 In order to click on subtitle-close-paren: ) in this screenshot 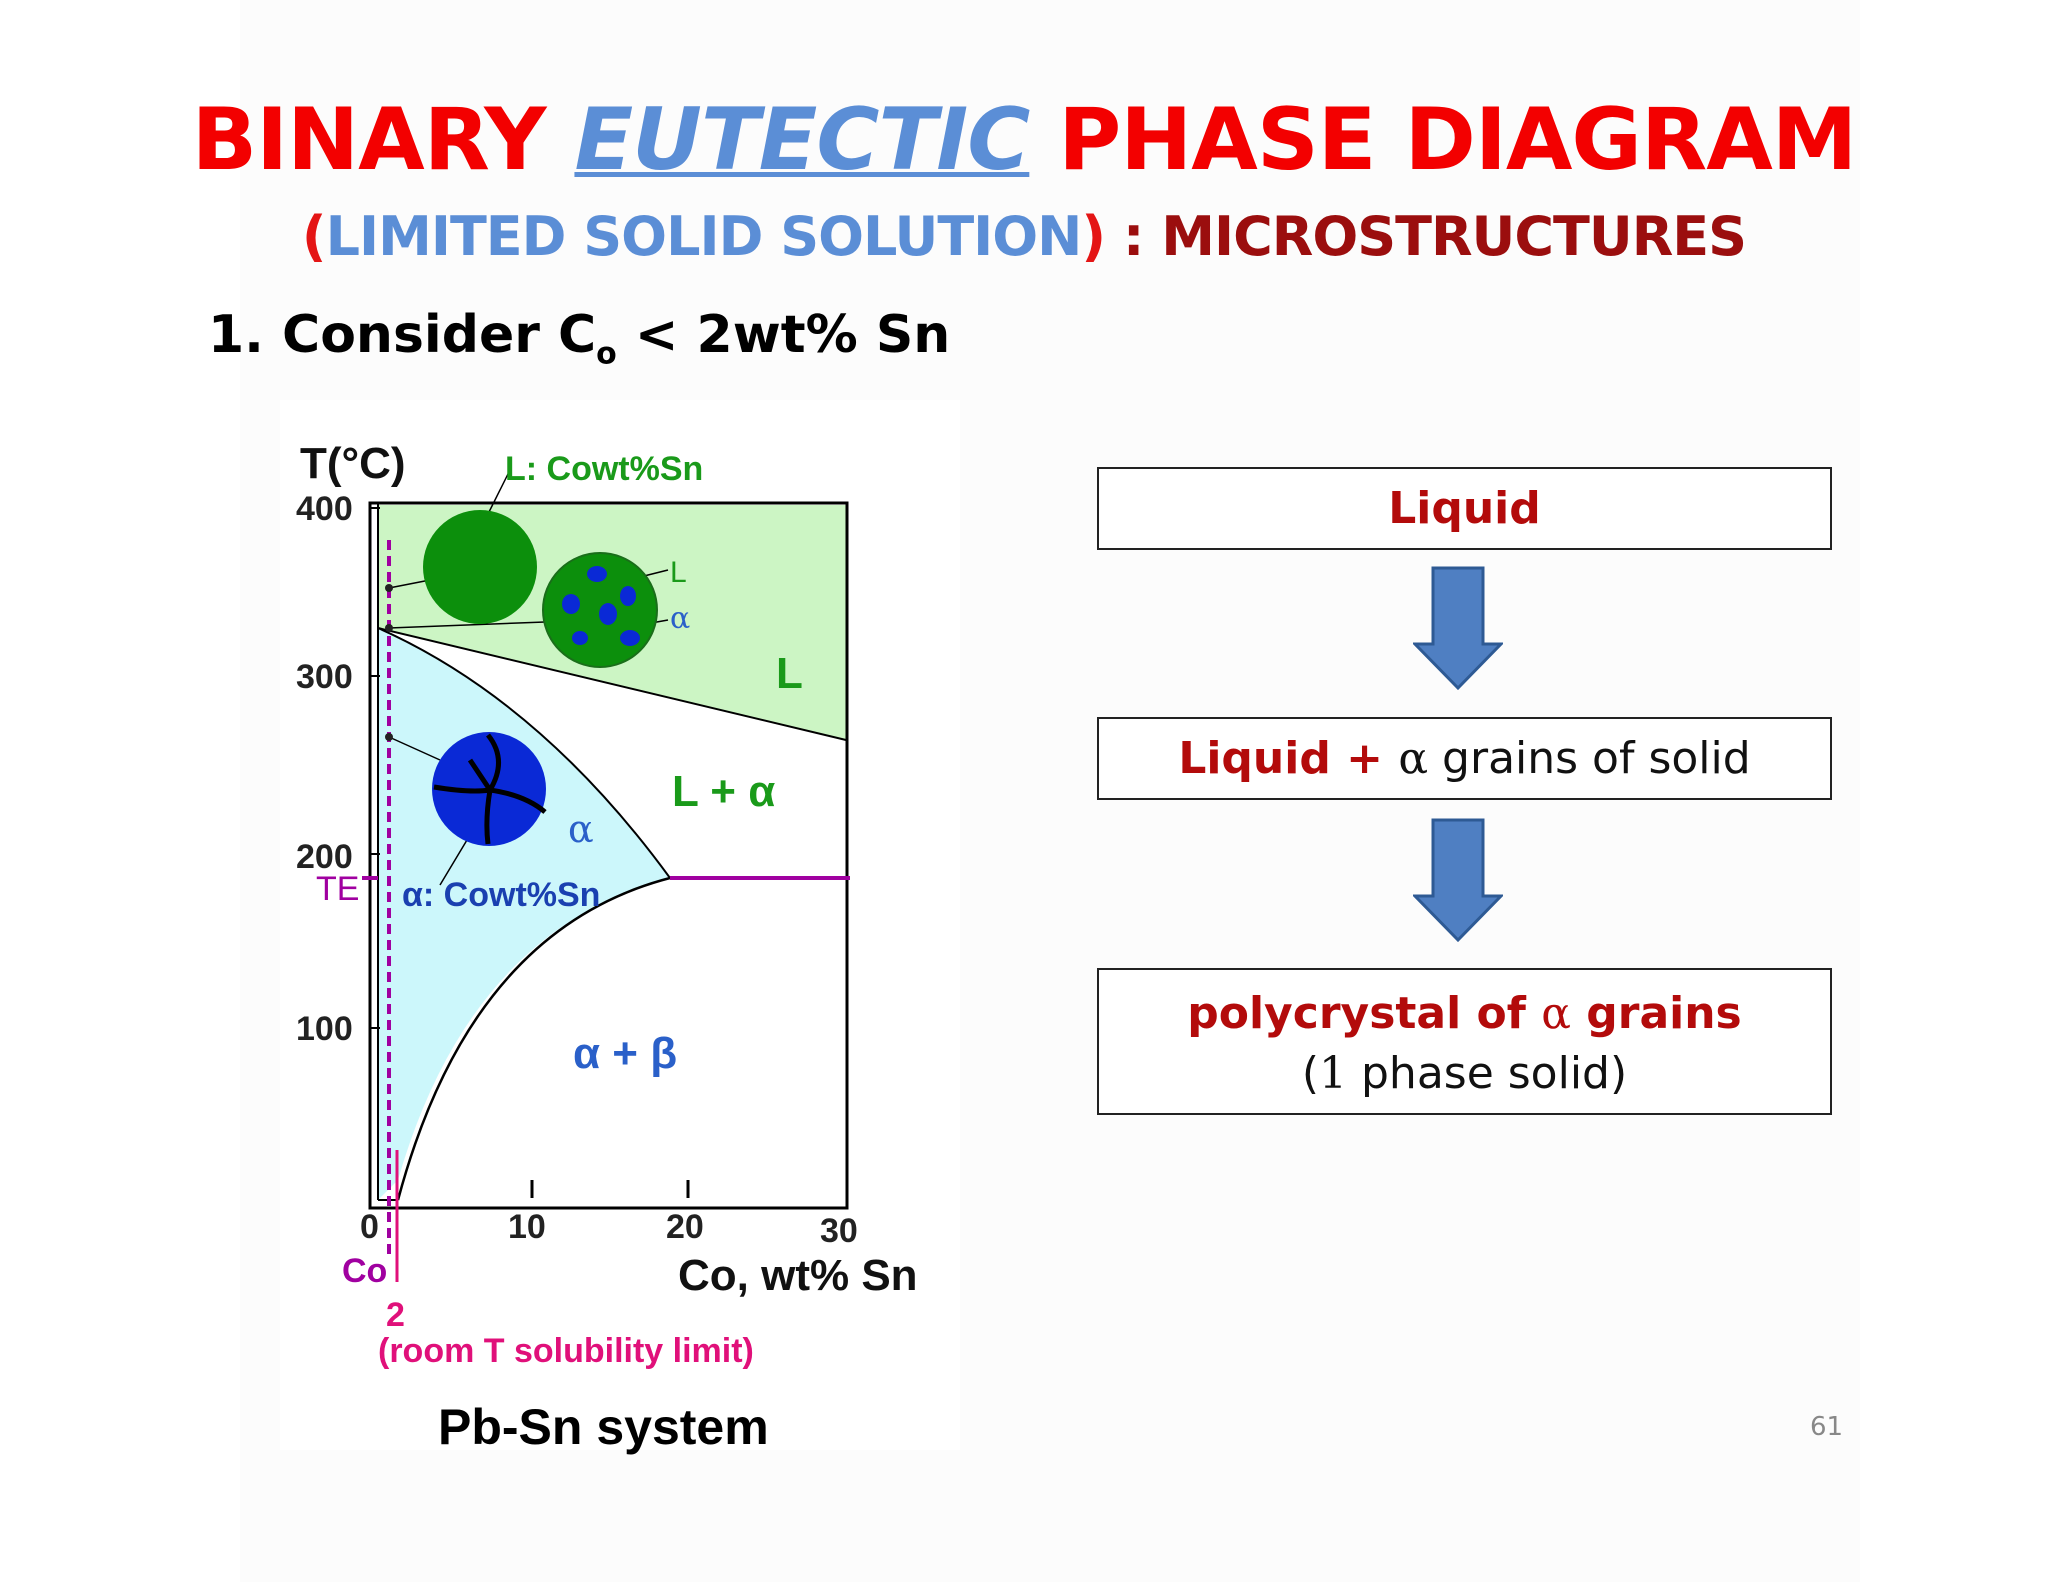, I will do `click(1093, 236)`.